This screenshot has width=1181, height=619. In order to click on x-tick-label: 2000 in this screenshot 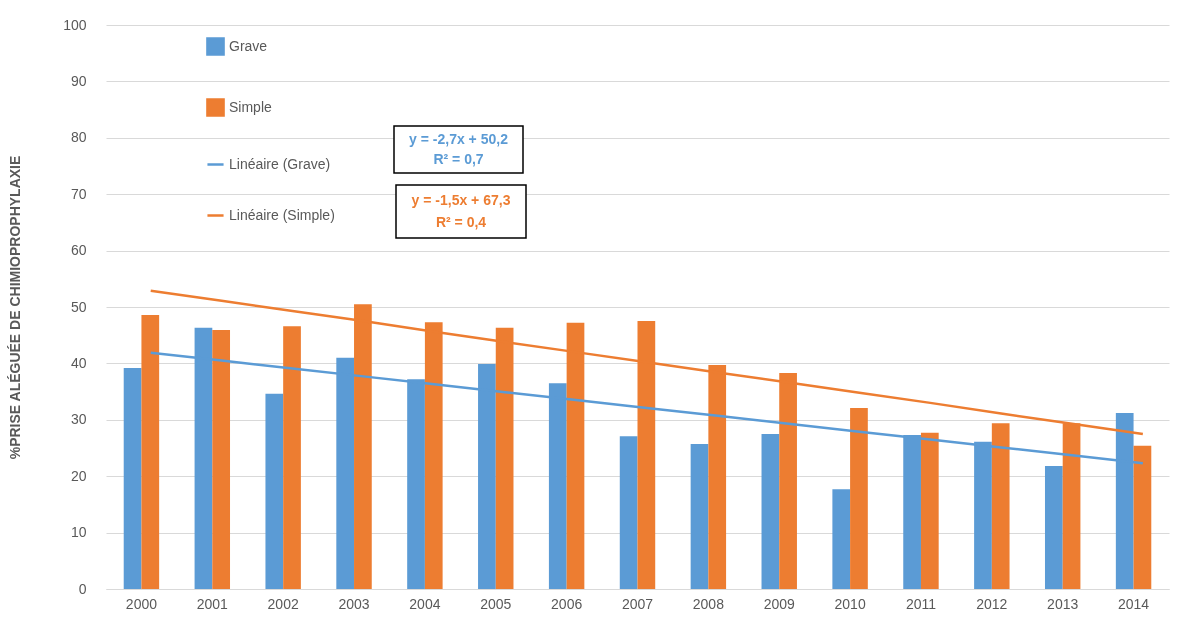, I will do `click(141, 603)`.